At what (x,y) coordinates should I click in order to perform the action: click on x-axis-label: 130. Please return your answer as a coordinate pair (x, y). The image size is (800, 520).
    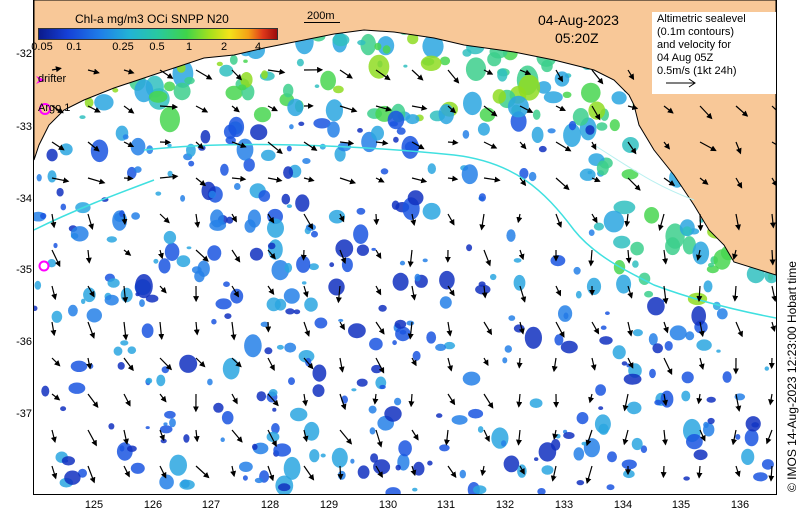
    Looking at the image, I should click on (388, 505).